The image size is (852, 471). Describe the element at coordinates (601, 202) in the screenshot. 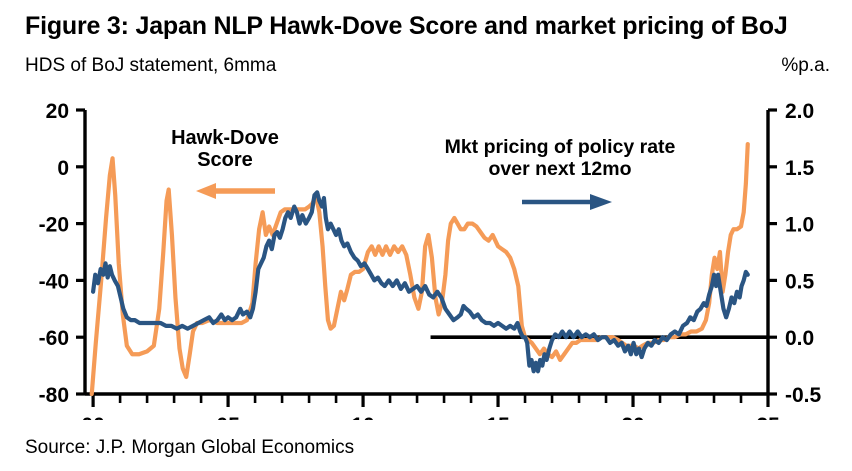

I see `mkt-pricing-arrow-head` at that location.